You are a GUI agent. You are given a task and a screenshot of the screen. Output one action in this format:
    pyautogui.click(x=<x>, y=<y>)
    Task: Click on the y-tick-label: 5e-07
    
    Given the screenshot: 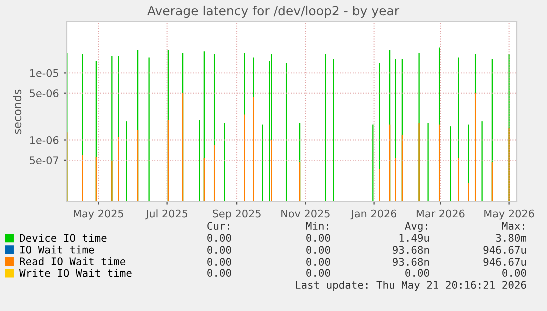 What is the action you would take?
    pyautogui.click(x=44, y=160)
    